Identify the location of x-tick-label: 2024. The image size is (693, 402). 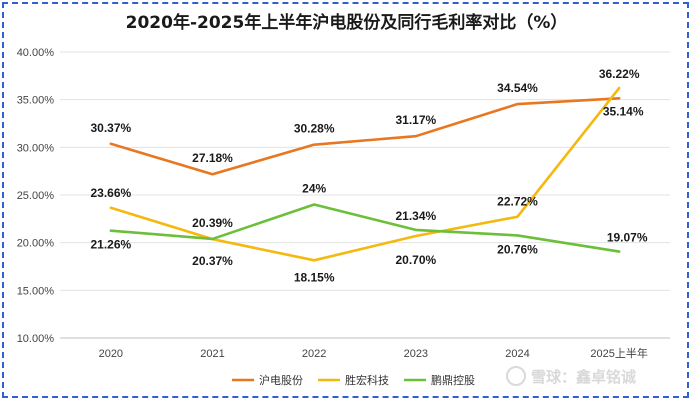
(517, 354).